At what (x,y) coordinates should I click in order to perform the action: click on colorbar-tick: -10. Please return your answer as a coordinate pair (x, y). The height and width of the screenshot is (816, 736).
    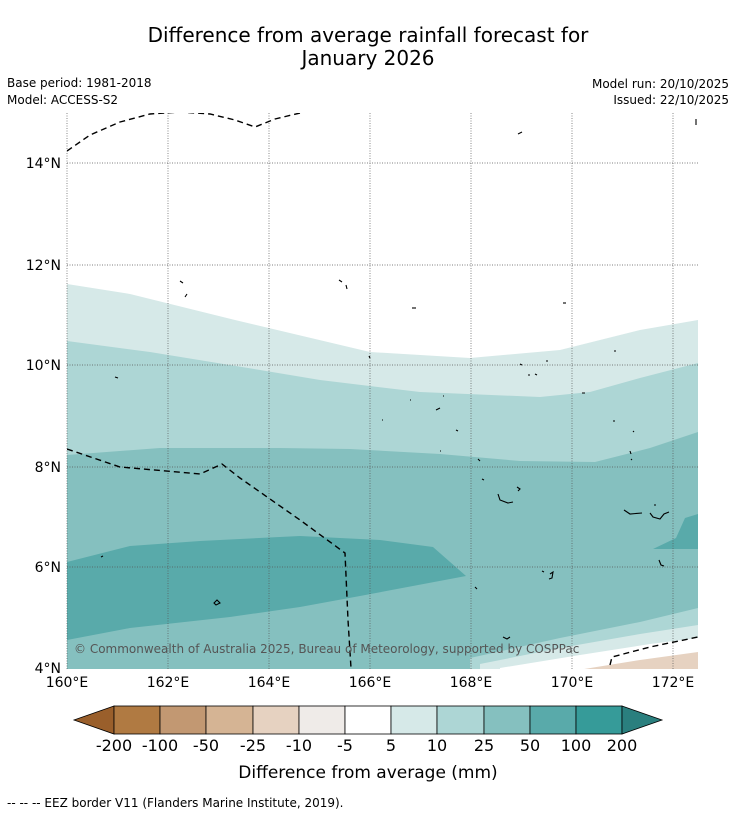
    Looking at the image, I should click on (299, 745).